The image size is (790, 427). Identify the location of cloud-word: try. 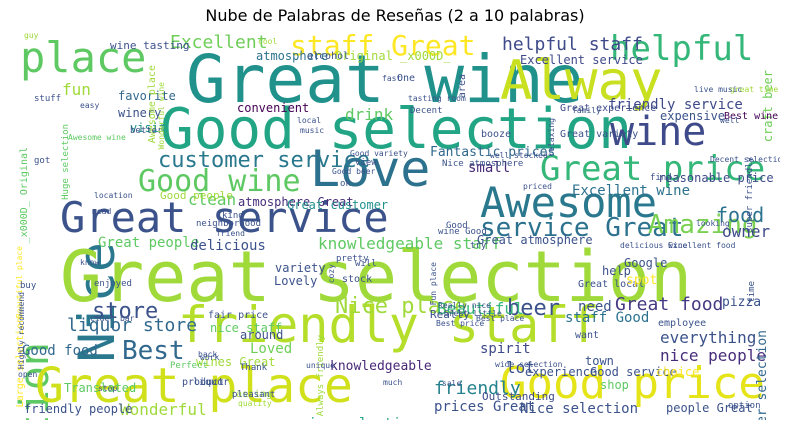
(478, 246).